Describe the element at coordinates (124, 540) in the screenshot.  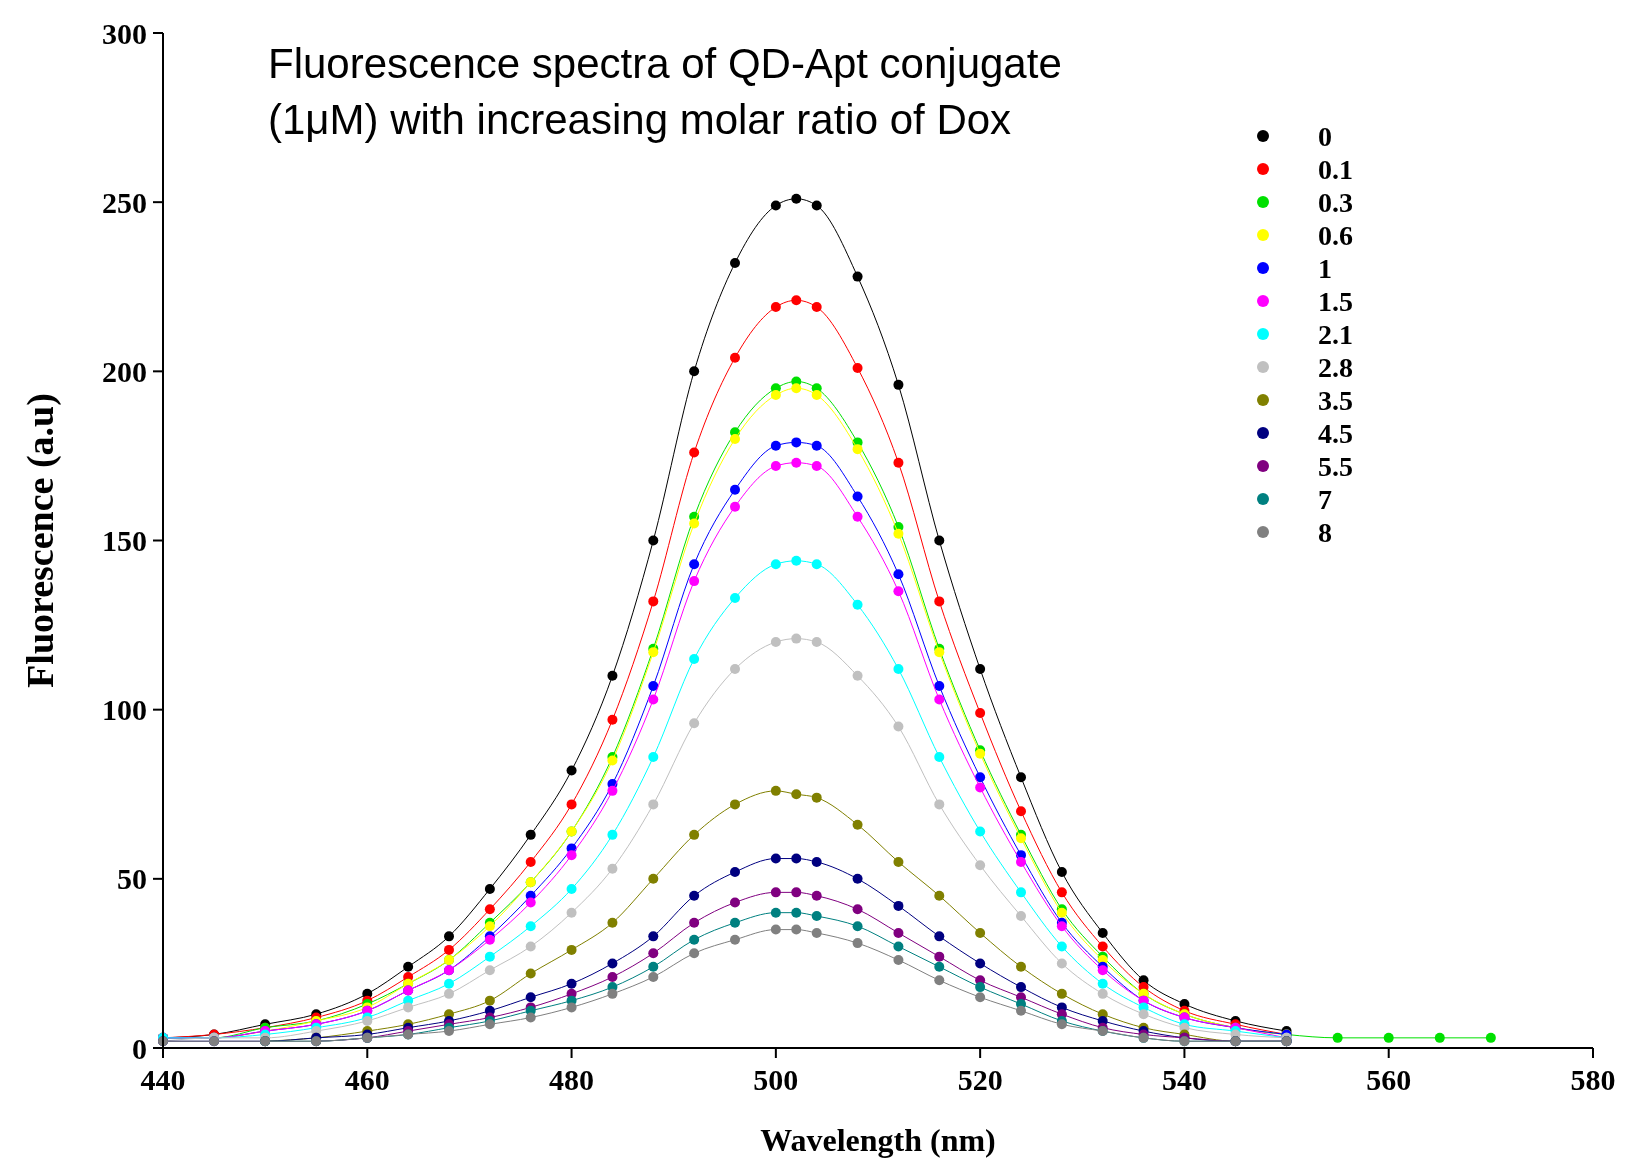
I see `y-tick-label: 150` at that location.